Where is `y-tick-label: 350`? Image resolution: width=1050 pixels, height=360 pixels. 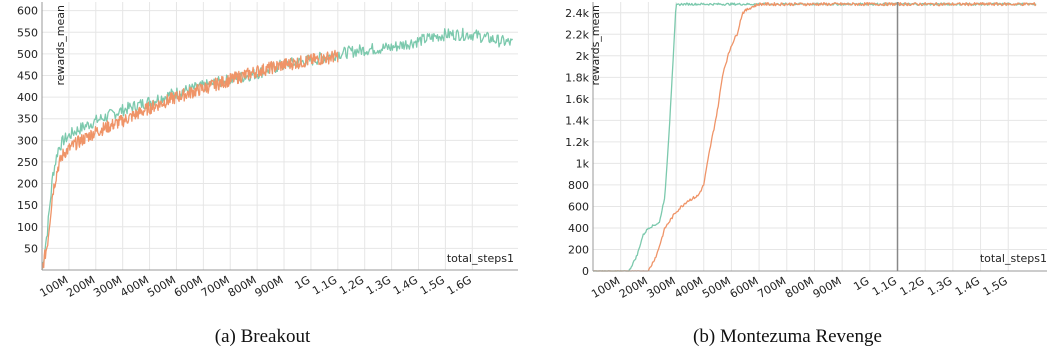
y-tick-label: 350 is located at coordinates (27, 119).